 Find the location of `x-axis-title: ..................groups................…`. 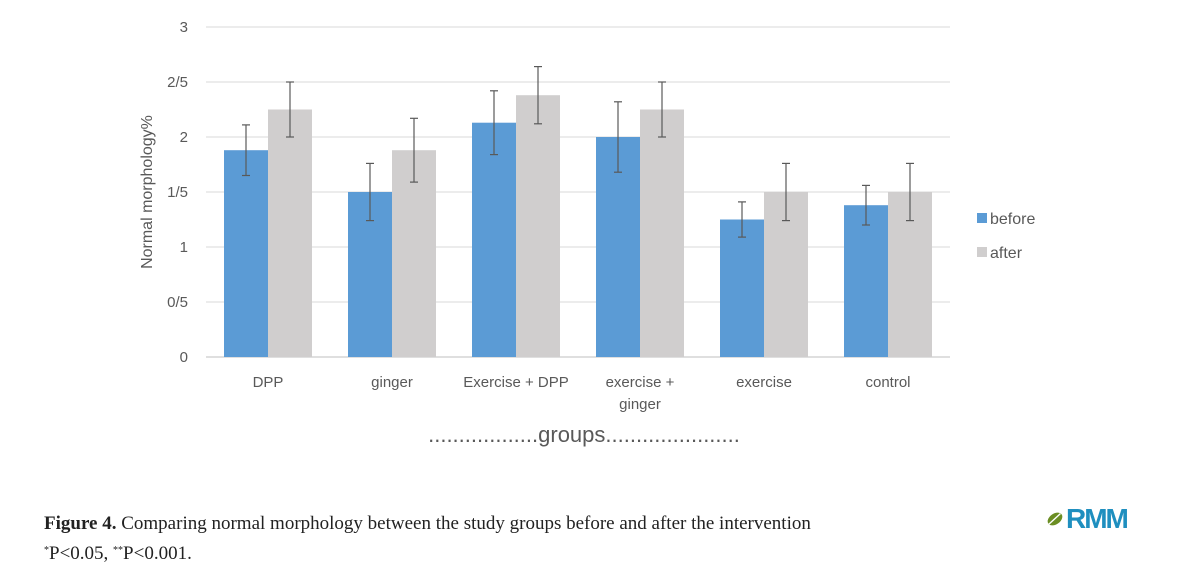

x-axis-title: ..................groups................… is located at coordinates (584, 434).